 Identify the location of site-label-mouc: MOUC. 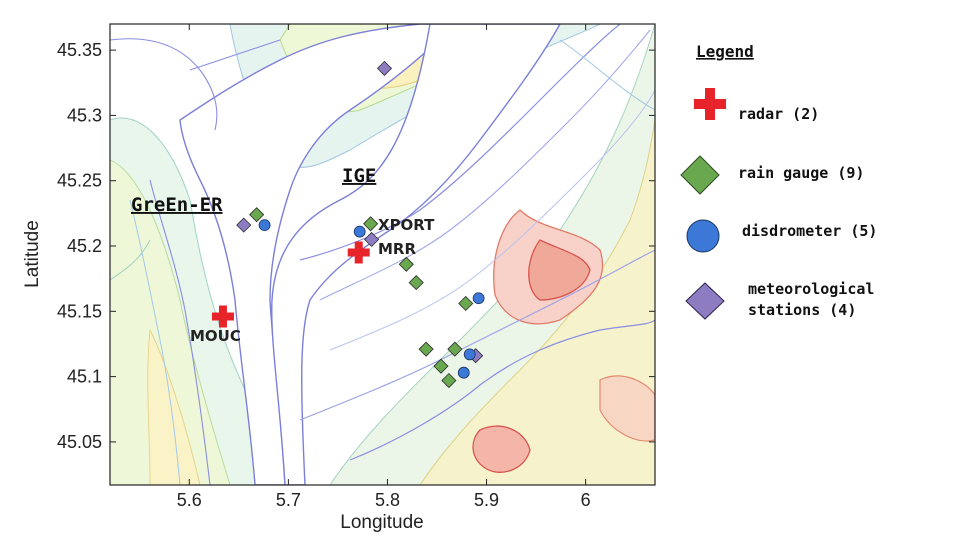
(215, 336).